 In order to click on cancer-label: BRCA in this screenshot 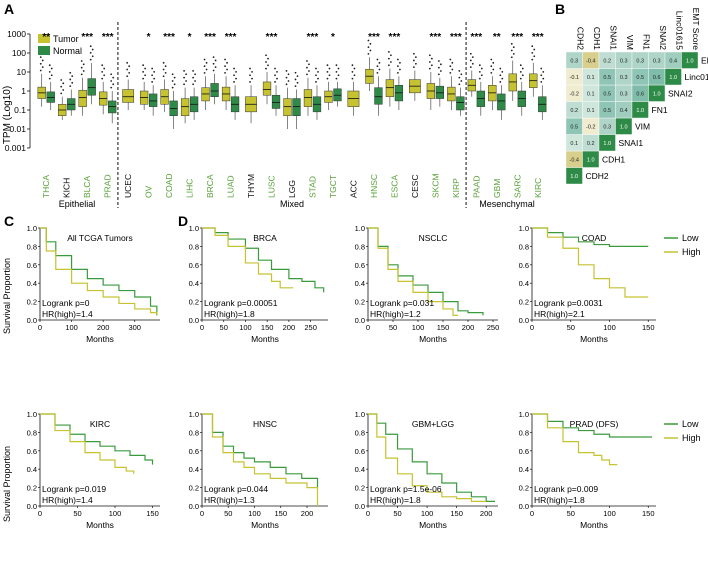, I will do `click(210, 186)`.